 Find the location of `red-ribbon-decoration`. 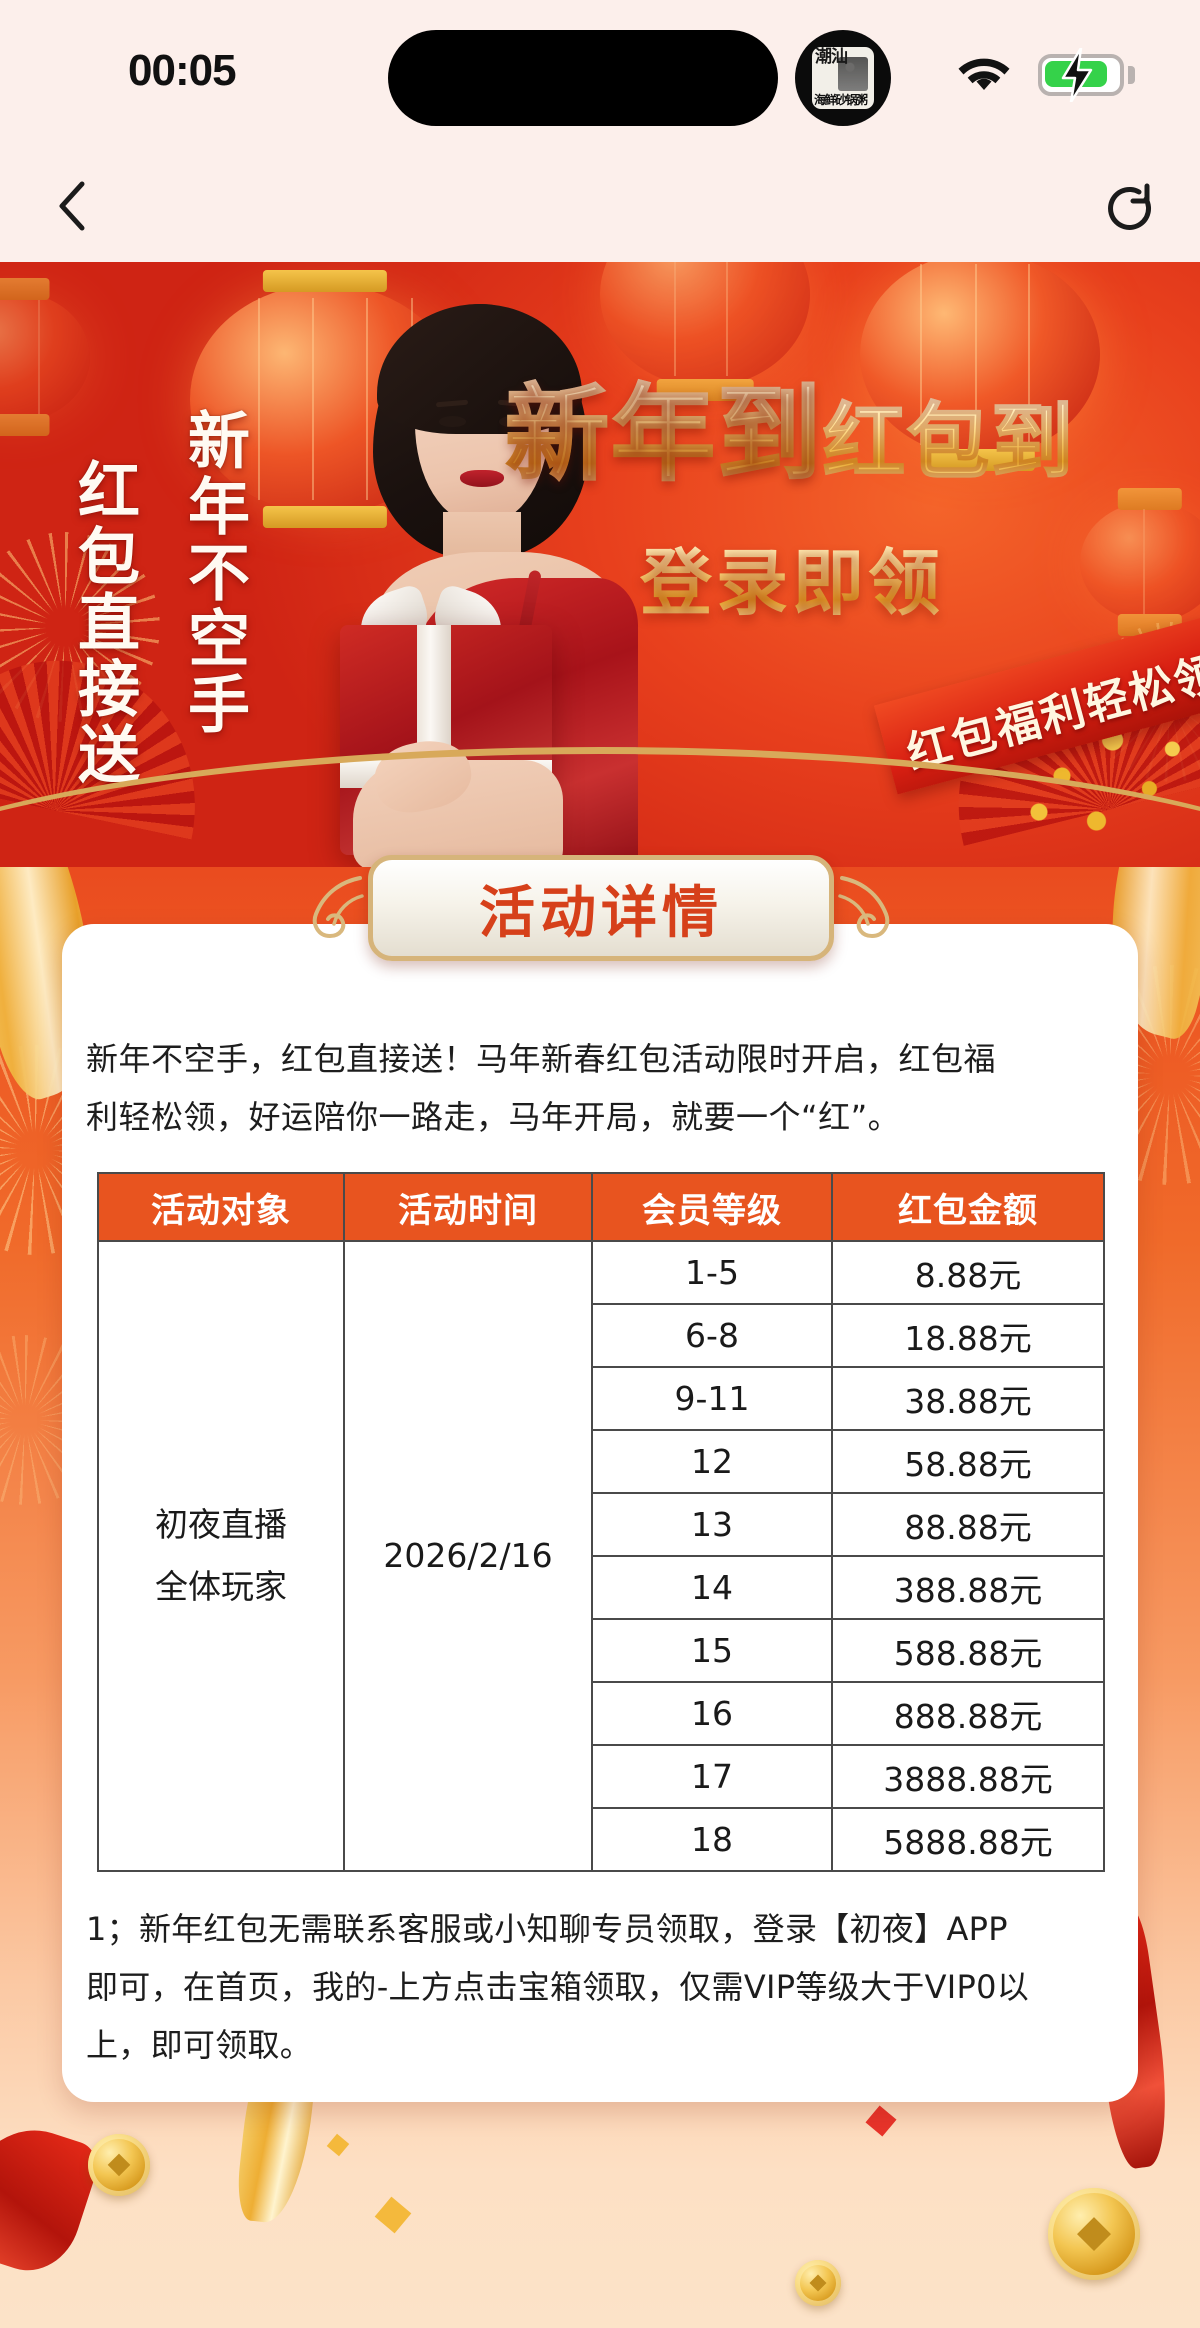

red-ribbon-decoration is located at coordinates (52, 2198).